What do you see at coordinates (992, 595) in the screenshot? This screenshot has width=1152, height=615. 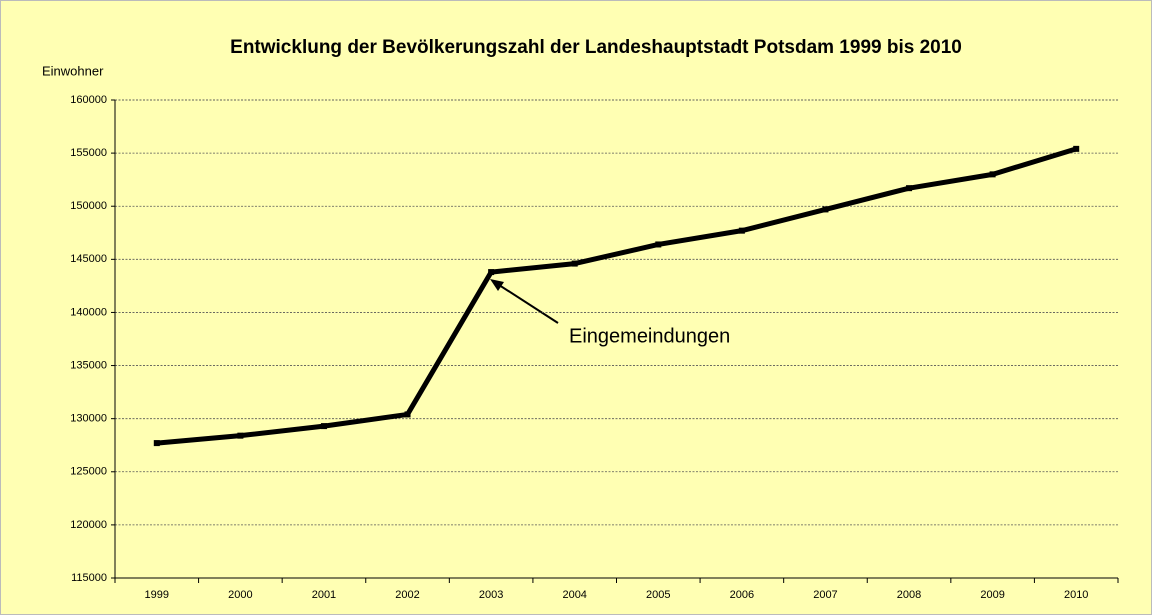 I see `x-tick-label: 2009` at bounding box center [992, 595].